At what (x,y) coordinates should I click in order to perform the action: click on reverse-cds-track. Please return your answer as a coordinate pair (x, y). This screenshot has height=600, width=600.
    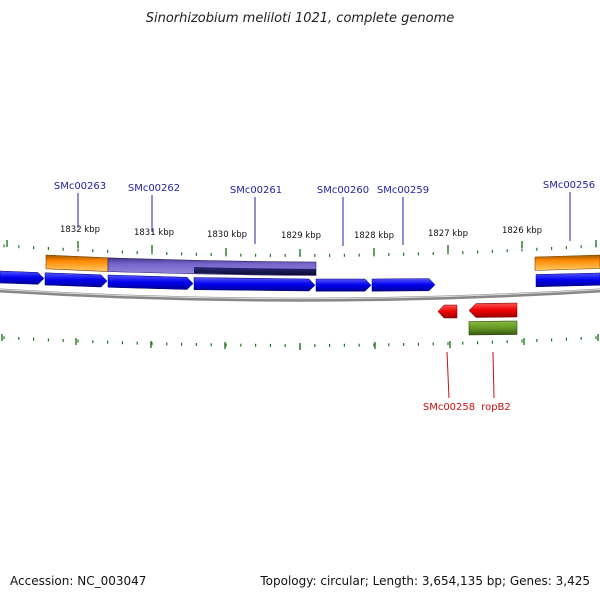
    Looking at the image, I should click on (477, 310).